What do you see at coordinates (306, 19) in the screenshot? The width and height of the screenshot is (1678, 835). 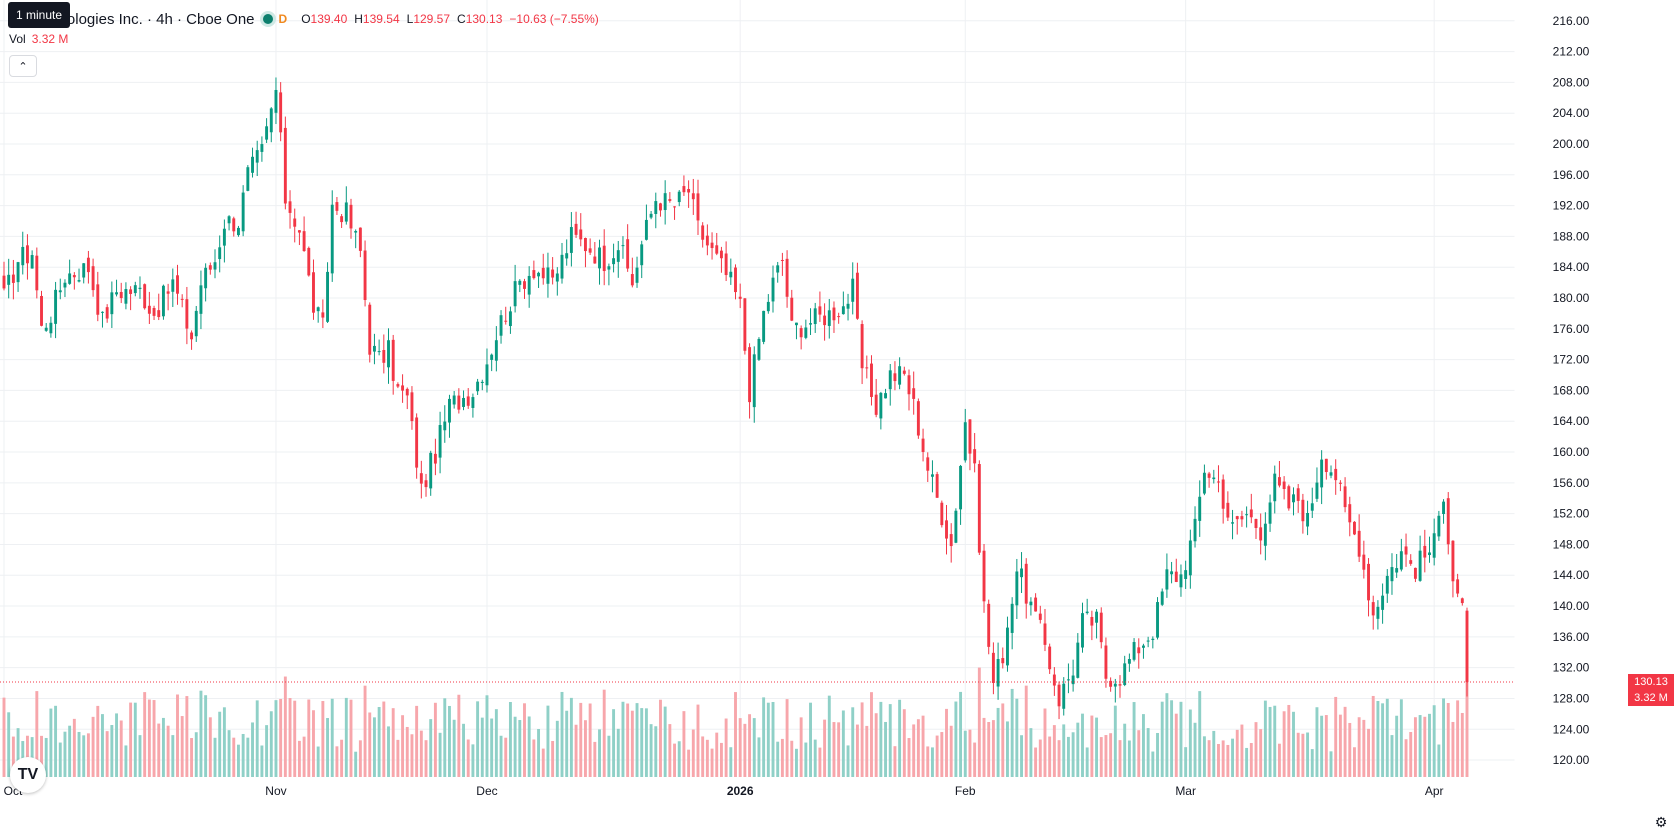 I see `ohlc-open-key: O` at bounding box center [306, 19].